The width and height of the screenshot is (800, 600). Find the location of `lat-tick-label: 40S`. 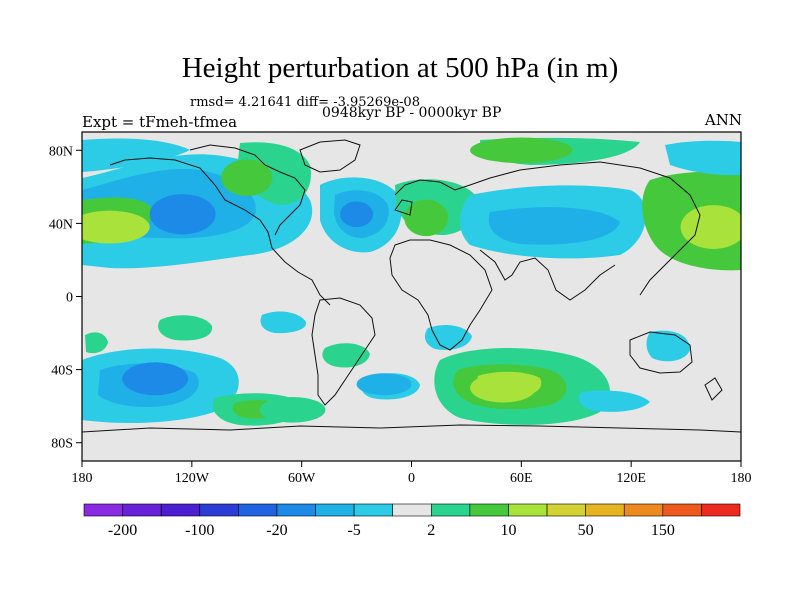

lat-tick-label: 40S is located at coordinates (62, 371).